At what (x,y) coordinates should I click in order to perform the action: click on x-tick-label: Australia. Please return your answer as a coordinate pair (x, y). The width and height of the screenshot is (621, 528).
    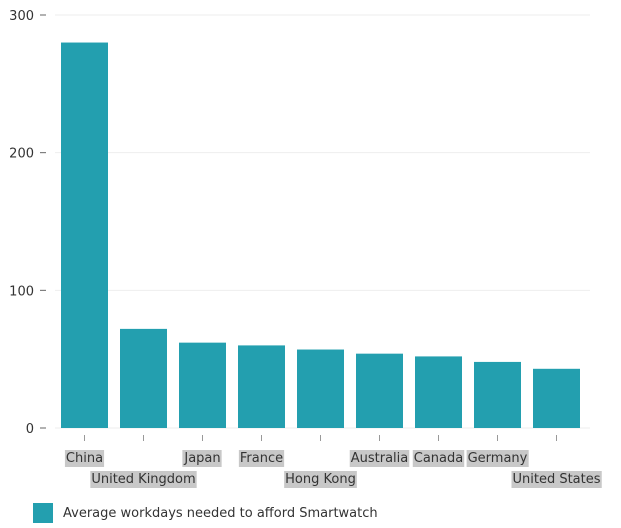
    Looking at the image, I should click on (379, 458).